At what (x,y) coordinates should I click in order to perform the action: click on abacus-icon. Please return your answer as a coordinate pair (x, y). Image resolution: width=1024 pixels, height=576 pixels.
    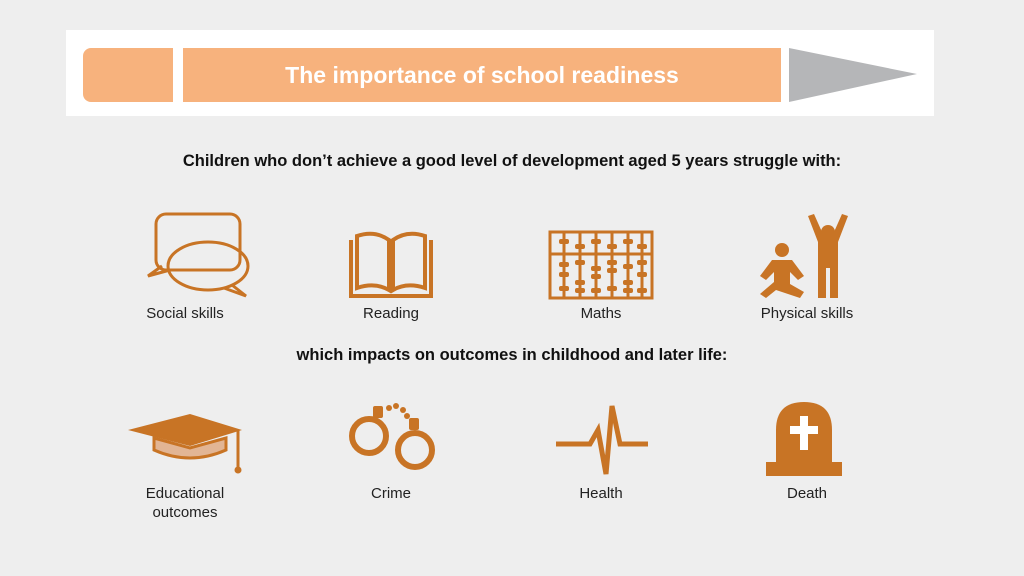
    Looking at the image, I should click on (601, 265).